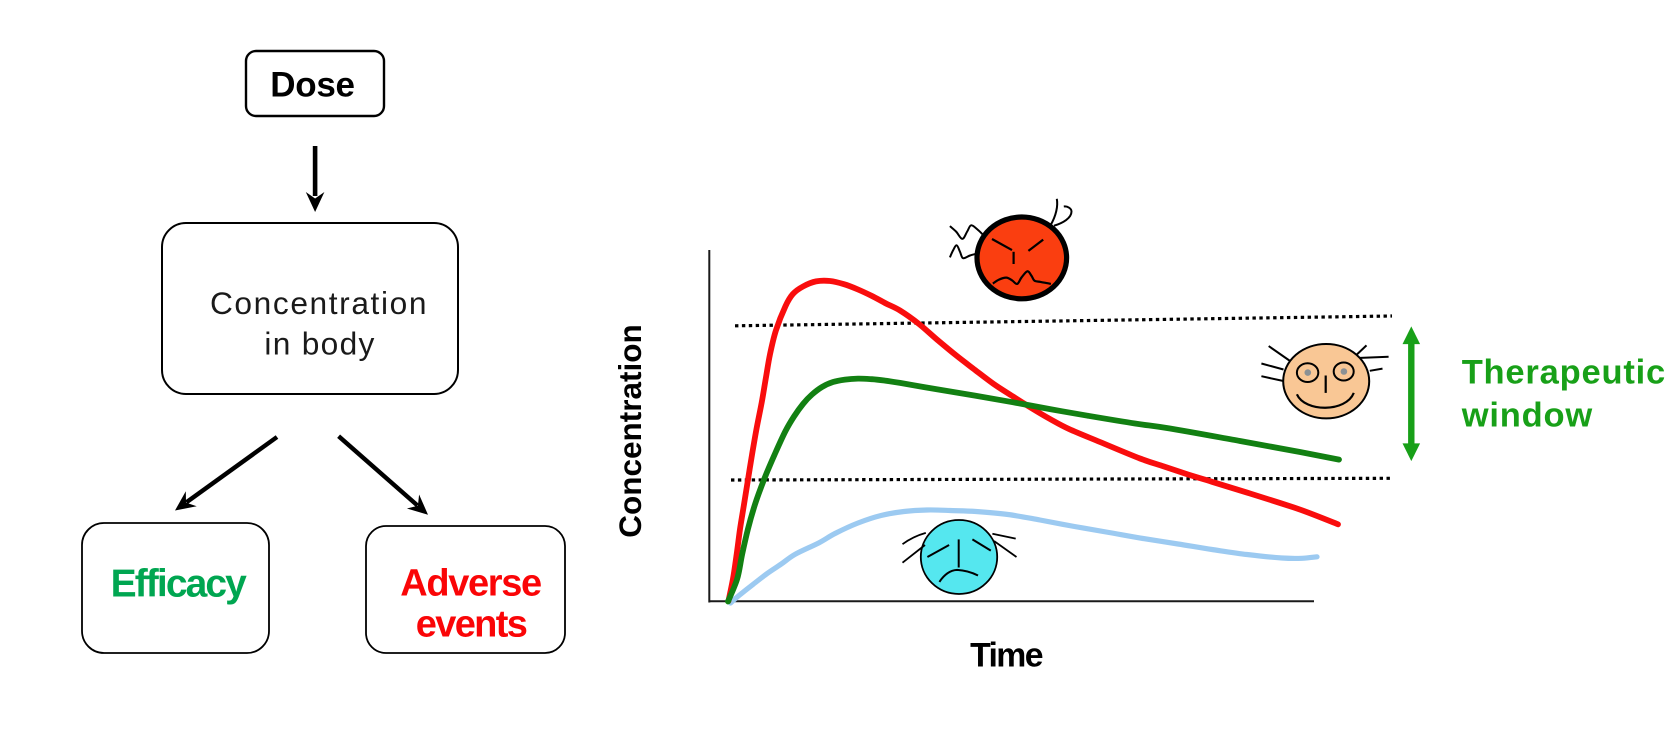 The height and width of the screenshot is (747, 1680). Describe the element at coordinates (312, 85) in the screenshot. I see `svg-text: Dose` at that location.